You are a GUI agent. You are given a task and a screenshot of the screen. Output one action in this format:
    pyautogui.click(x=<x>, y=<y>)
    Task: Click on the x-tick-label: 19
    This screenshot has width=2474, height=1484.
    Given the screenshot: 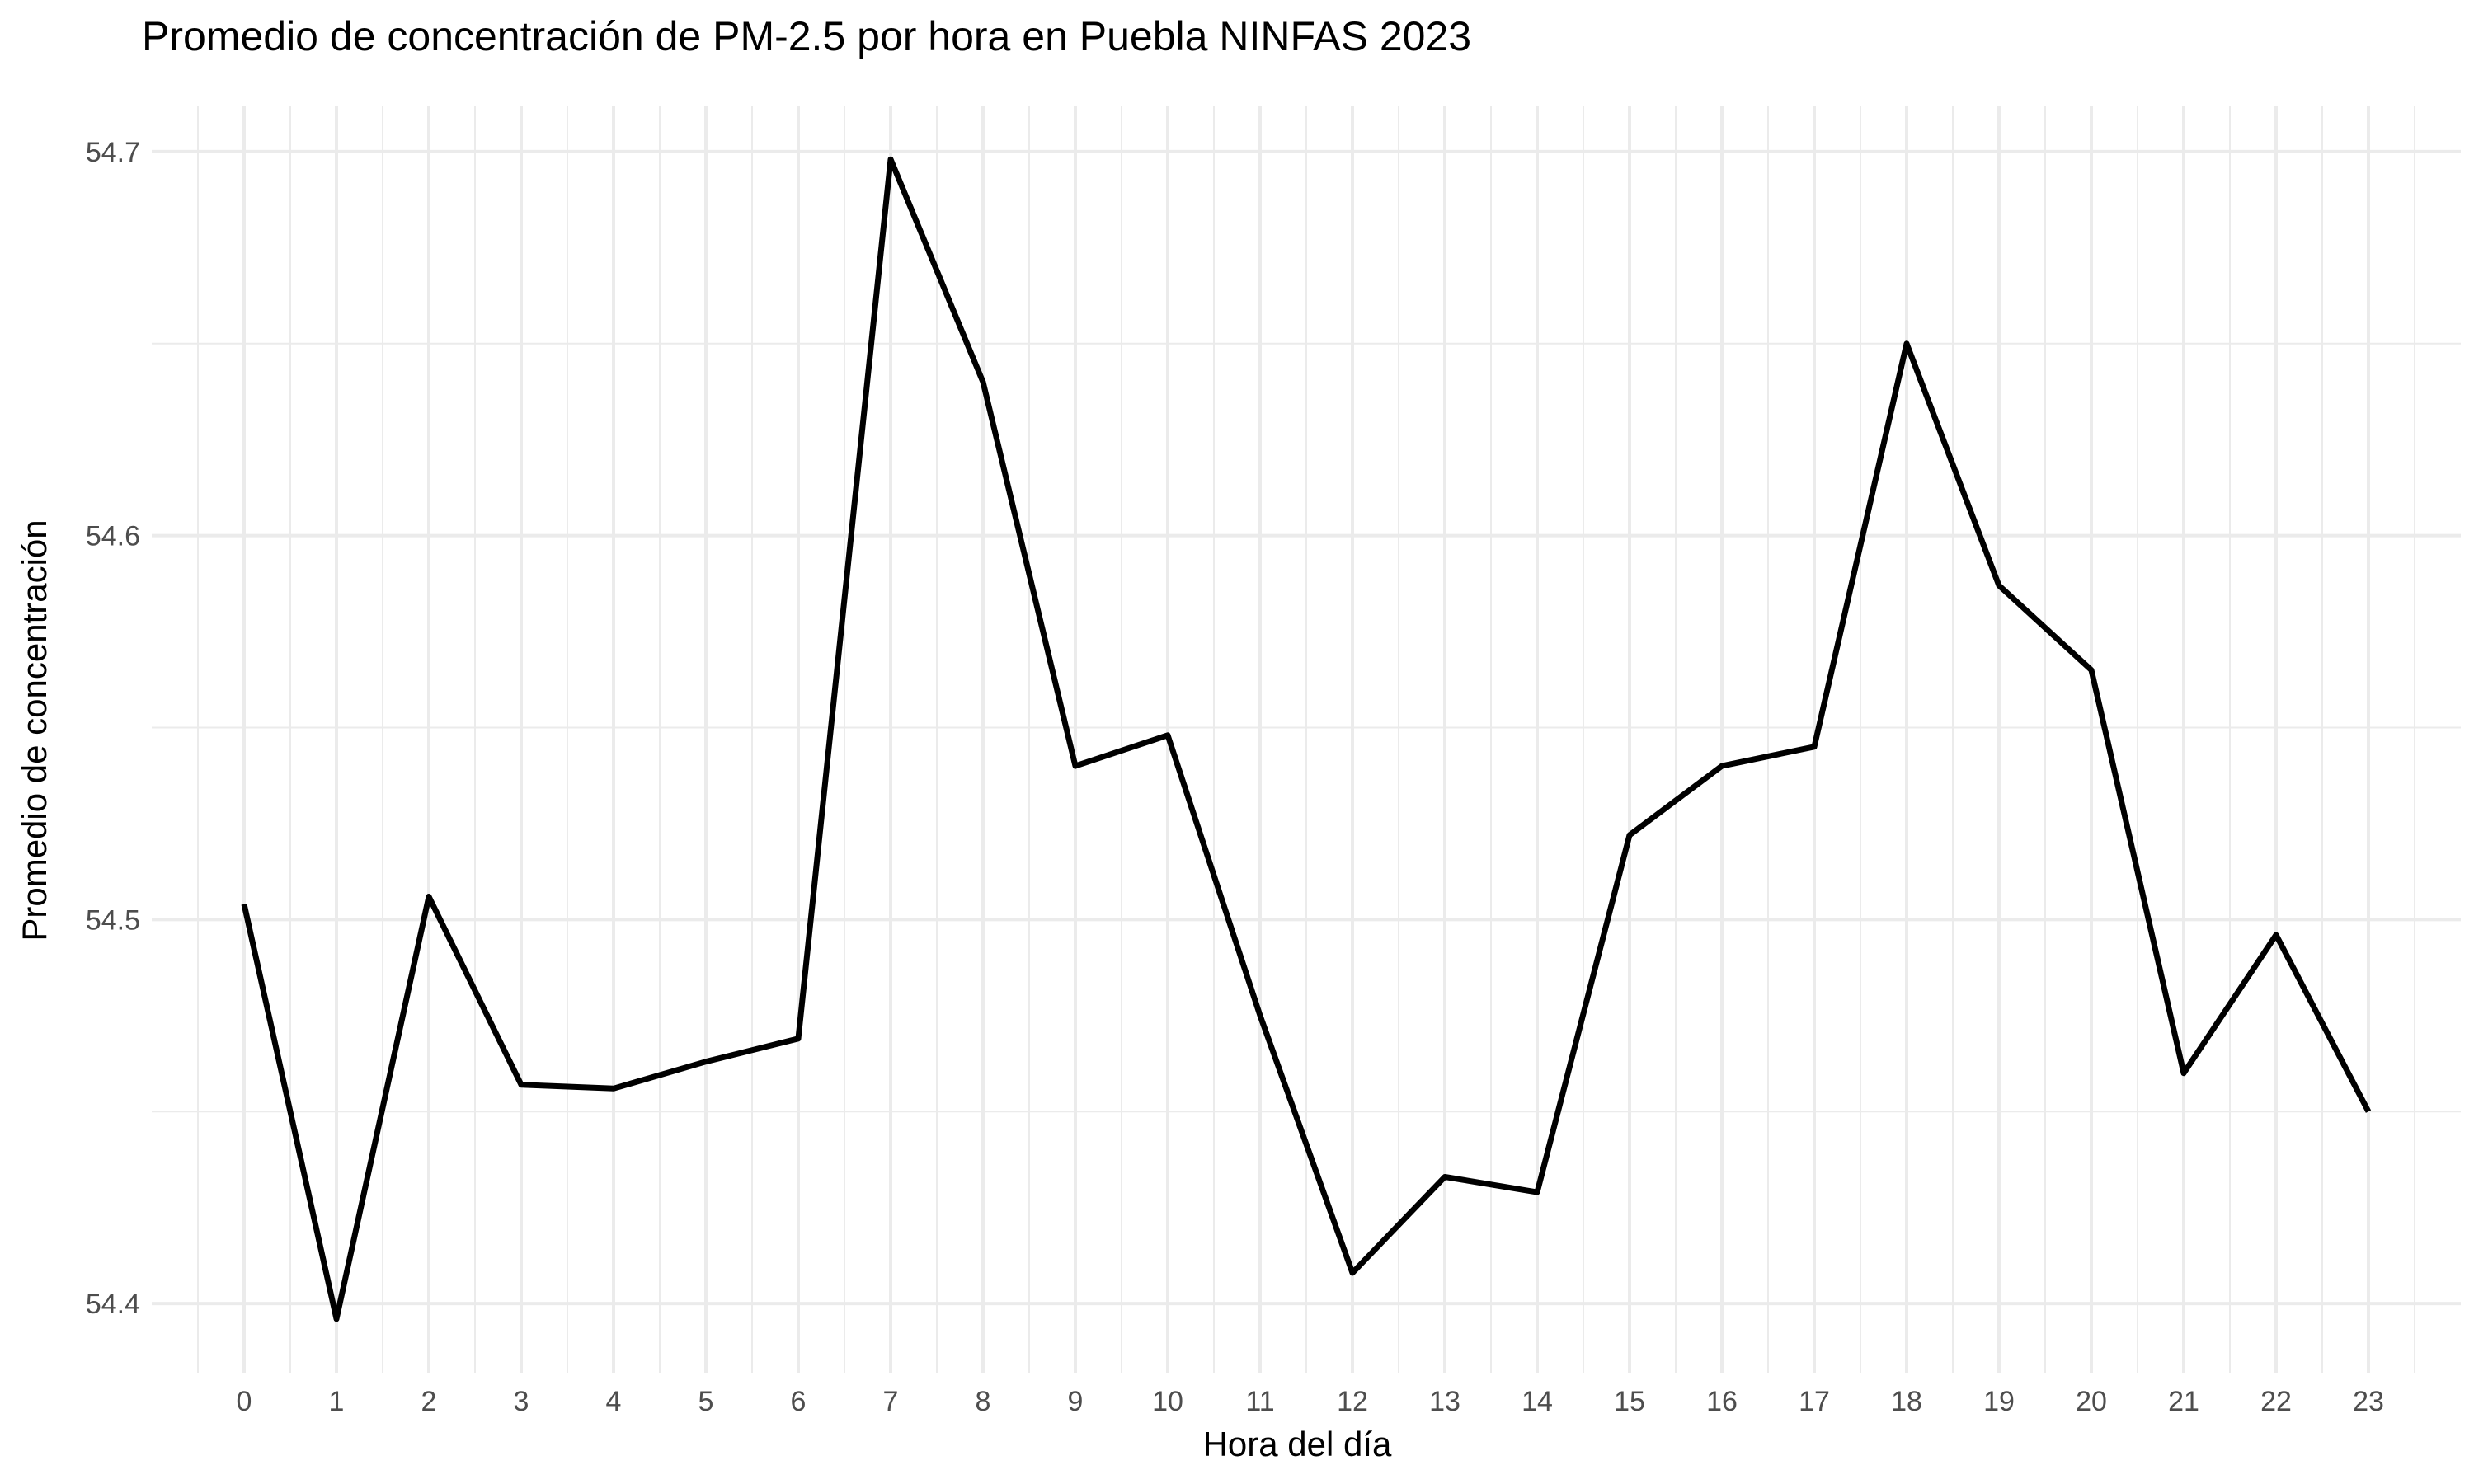 What is the action you would take?
    pyautogui.click(x=1999, y=1401)
    